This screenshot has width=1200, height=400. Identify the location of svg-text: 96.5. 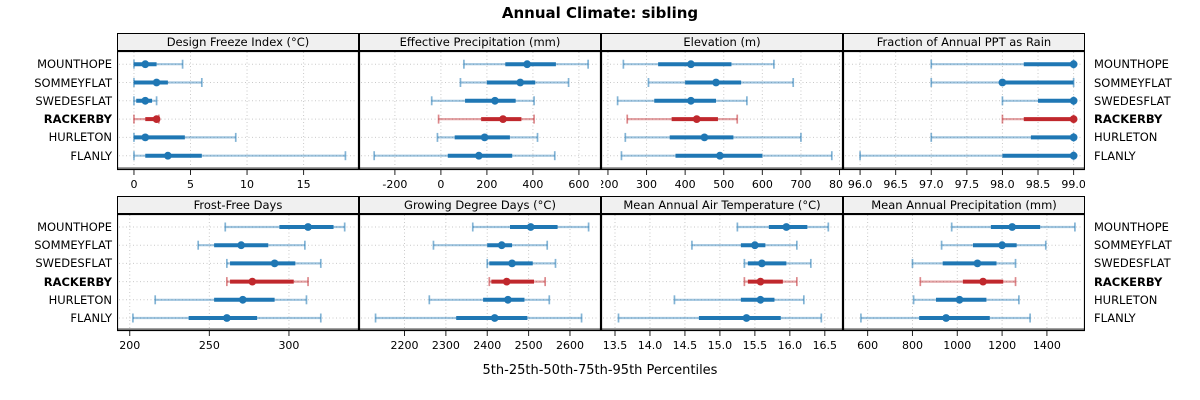
(895, 184).